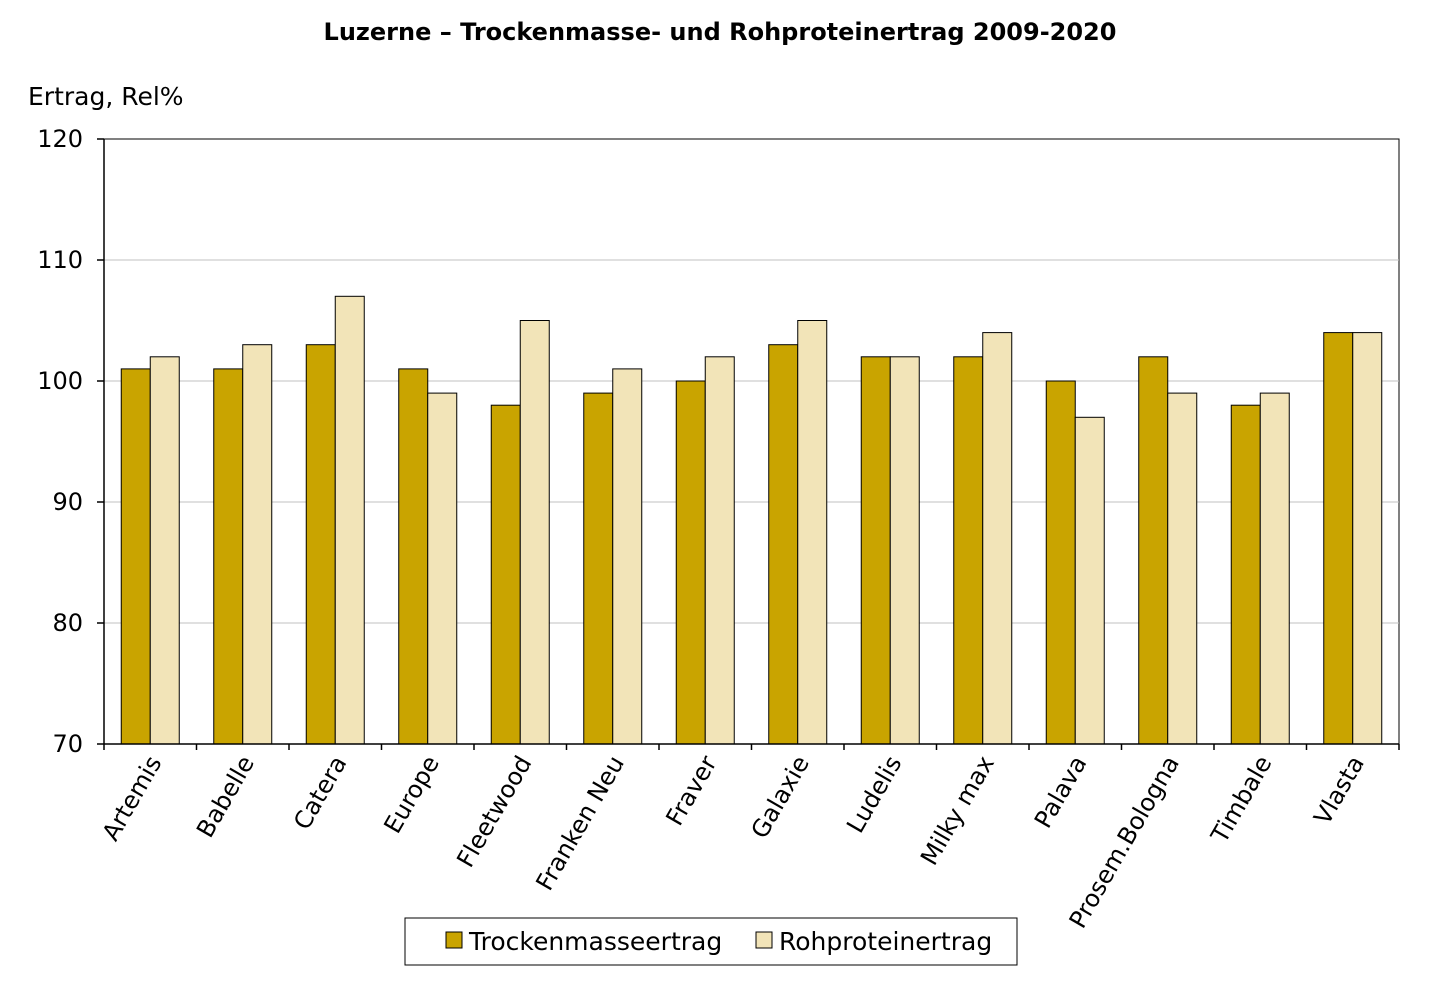 The image size is (1440, 997). What do you see at coordinates (505, 574) in the screenshot?
I see `bar-trockenmasseertrag-fleetwood` at bounding box center [505, 574].